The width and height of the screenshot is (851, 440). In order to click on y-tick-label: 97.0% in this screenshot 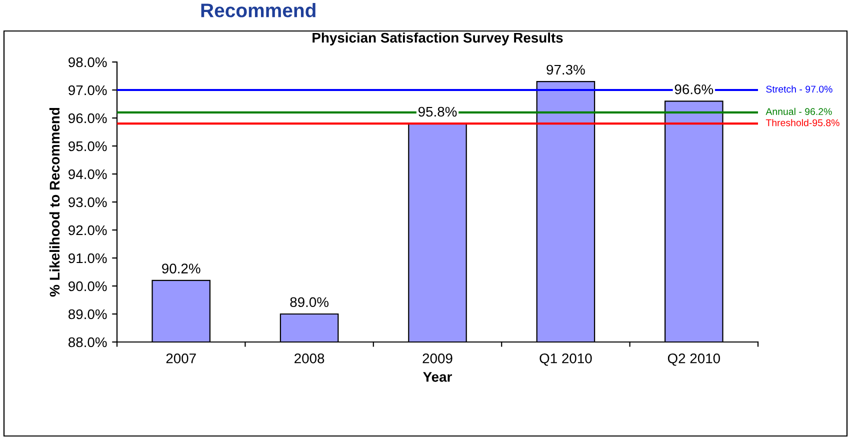, I will do `click(87, 90)`.